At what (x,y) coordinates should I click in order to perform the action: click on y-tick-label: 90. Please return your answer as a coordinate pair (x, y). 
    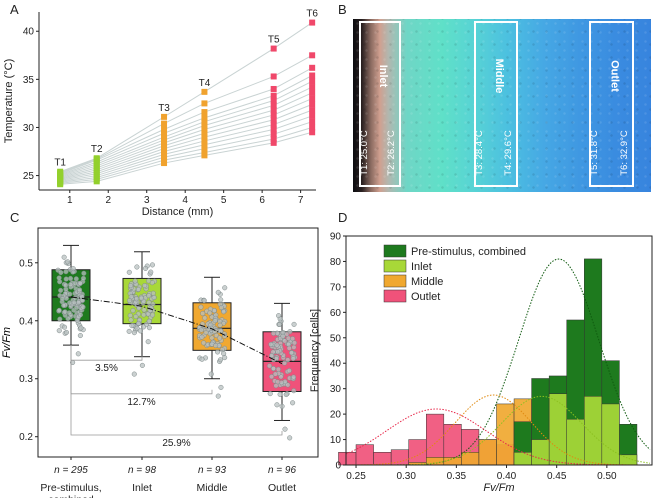
    Looking at the image, I should click on (336, 237).